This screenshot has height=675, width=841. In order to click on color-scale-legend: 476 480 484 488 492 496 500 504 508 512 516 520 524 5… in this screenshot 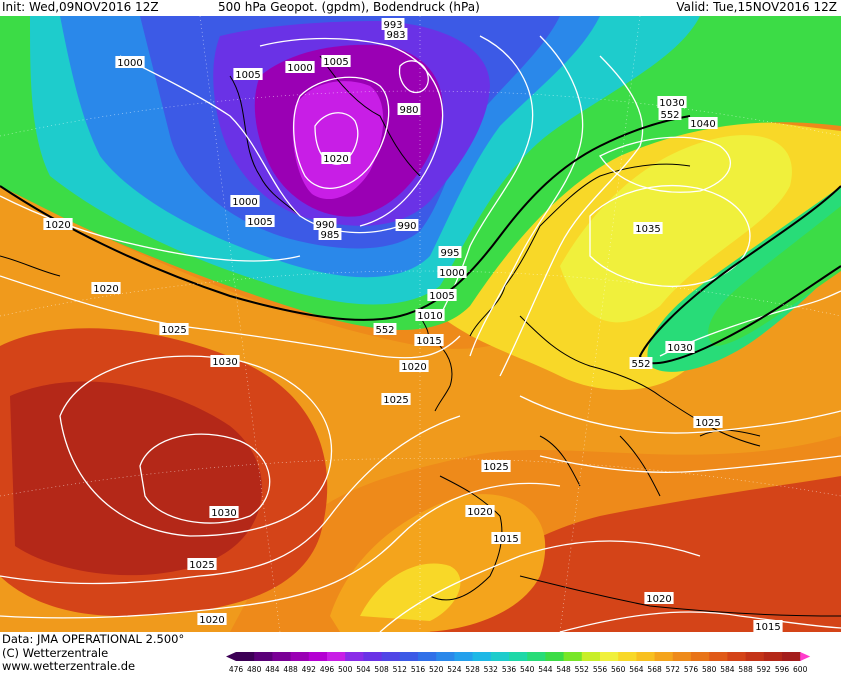, I will do `click(518, 663)`.